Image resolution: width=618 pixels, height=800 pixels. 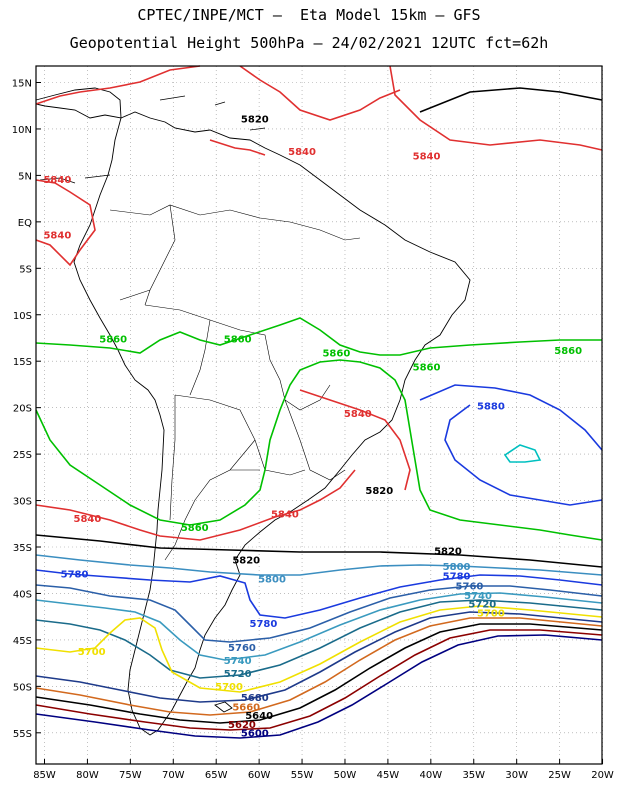 What do you see at coordinates (216, 775) in the screenshot?
I see `lon-tick-label: 65W` at bounding box center [216, 775].